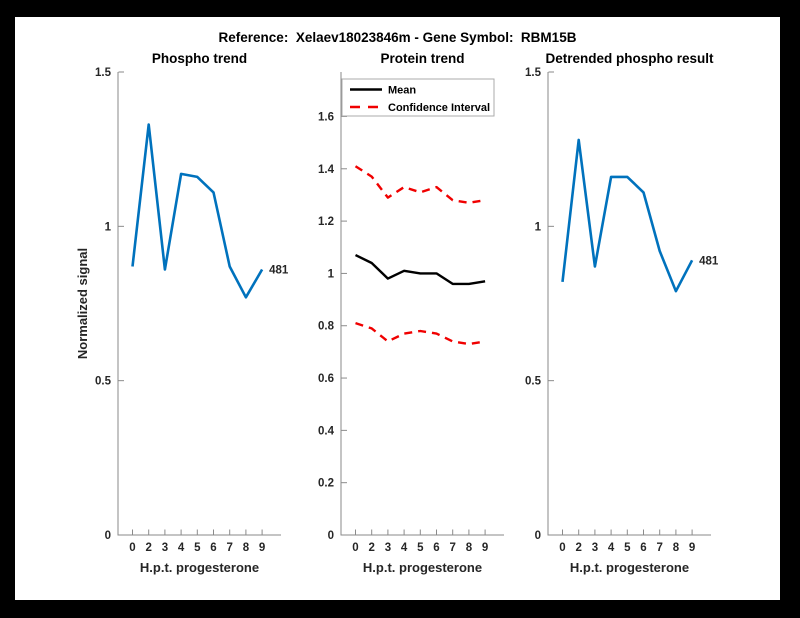 This screenshot has width=800, height=618. What do you see at coordinates (326, 170) in the screenshot?
I see `y-tick-label: 1.4` at bounding box center [326, 170].